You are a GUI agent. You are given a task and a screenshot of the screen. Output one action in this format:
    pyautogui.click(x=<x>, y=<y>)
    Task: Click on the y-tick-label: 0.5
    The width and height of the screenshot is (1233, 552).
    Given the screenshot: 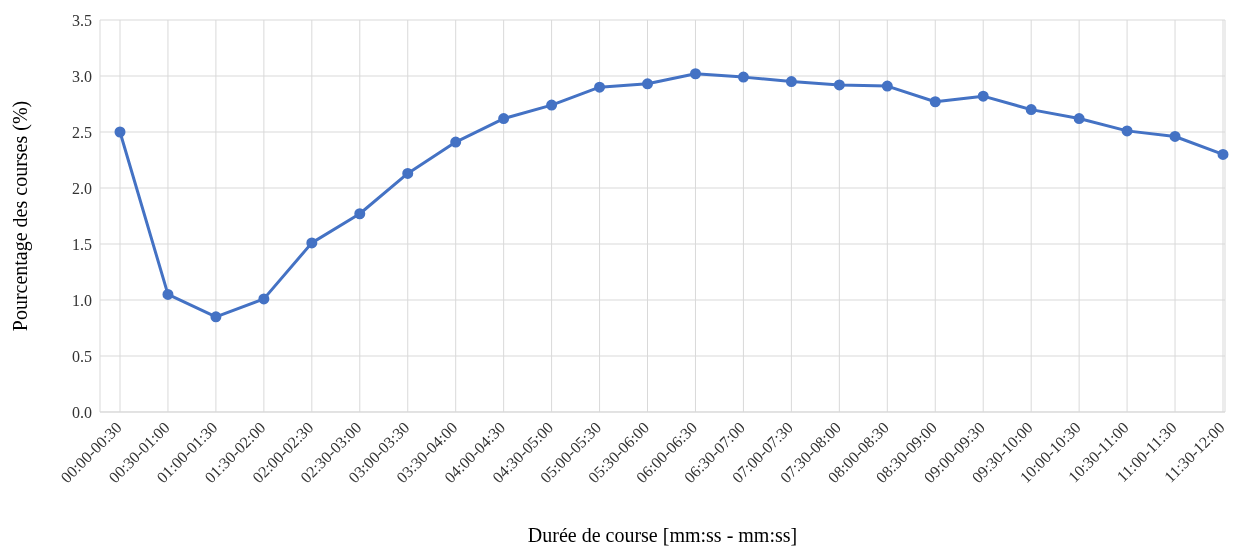 What is the action you would take?
    pyautogui.click(x=82, y=356)
    